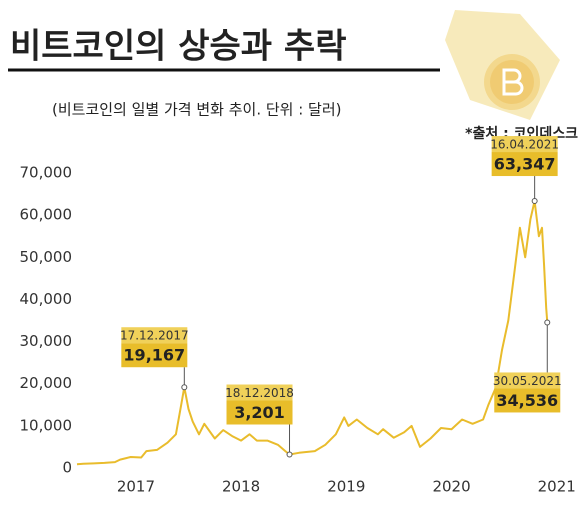 This screenshot has height=512, width=585. What do you see at coordinates (502, 65) in the screenshot?
I see `coin-icon` at bounding box center [502, 65].